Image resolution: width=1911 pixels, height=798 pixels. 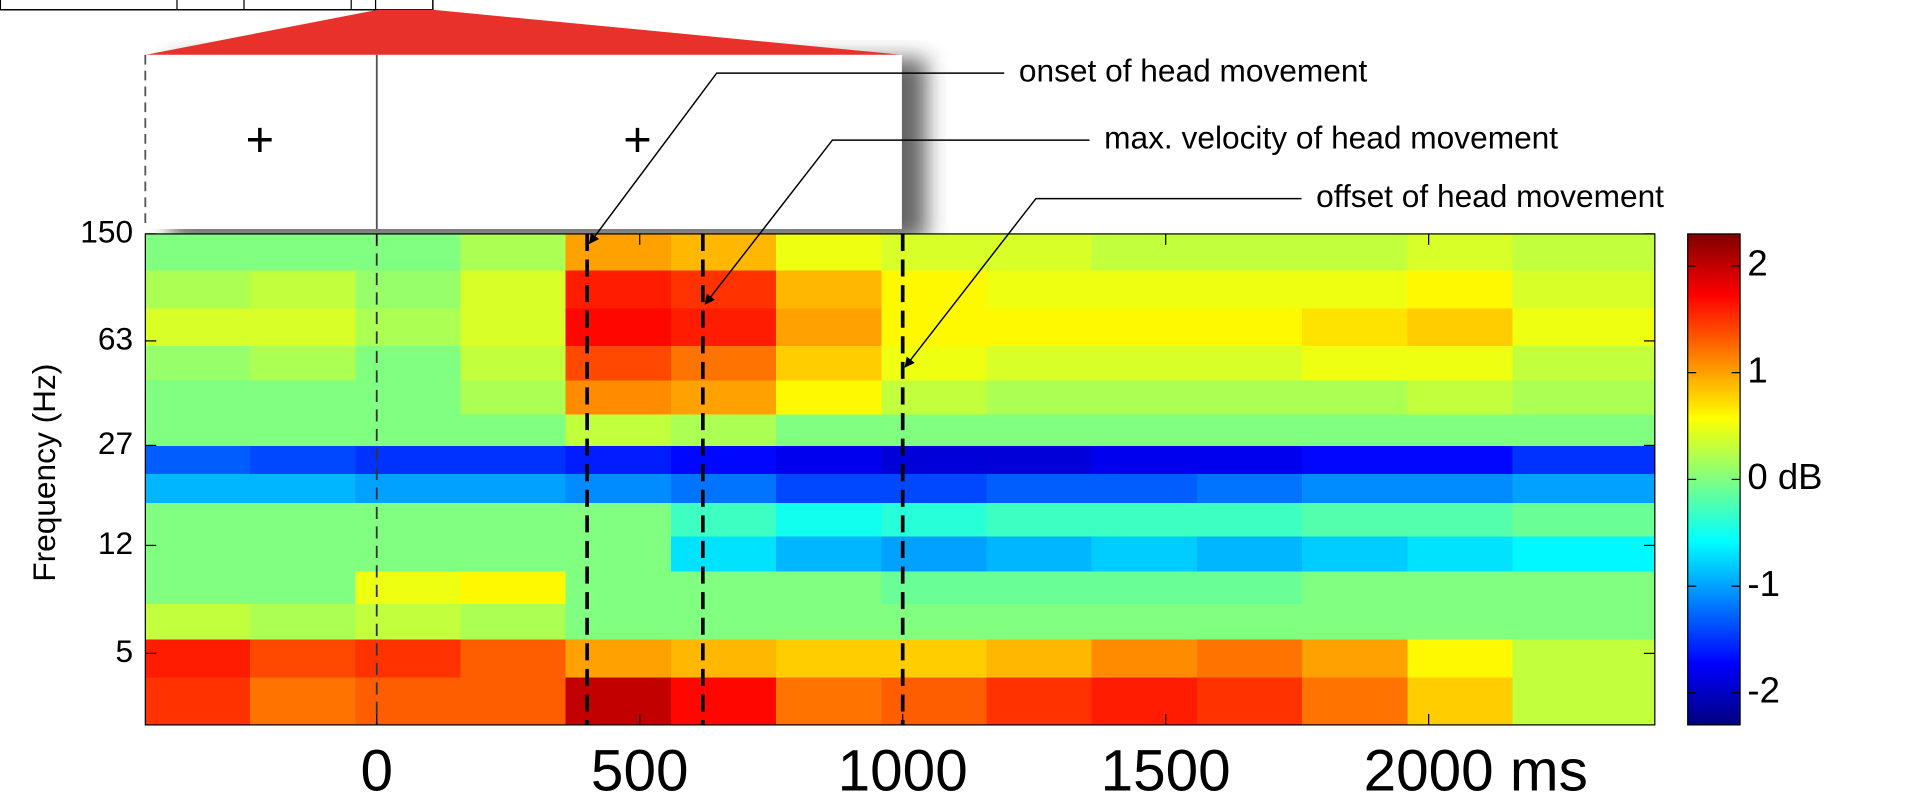 I want to click on zoom-wedge, so click(x=523, y=32).